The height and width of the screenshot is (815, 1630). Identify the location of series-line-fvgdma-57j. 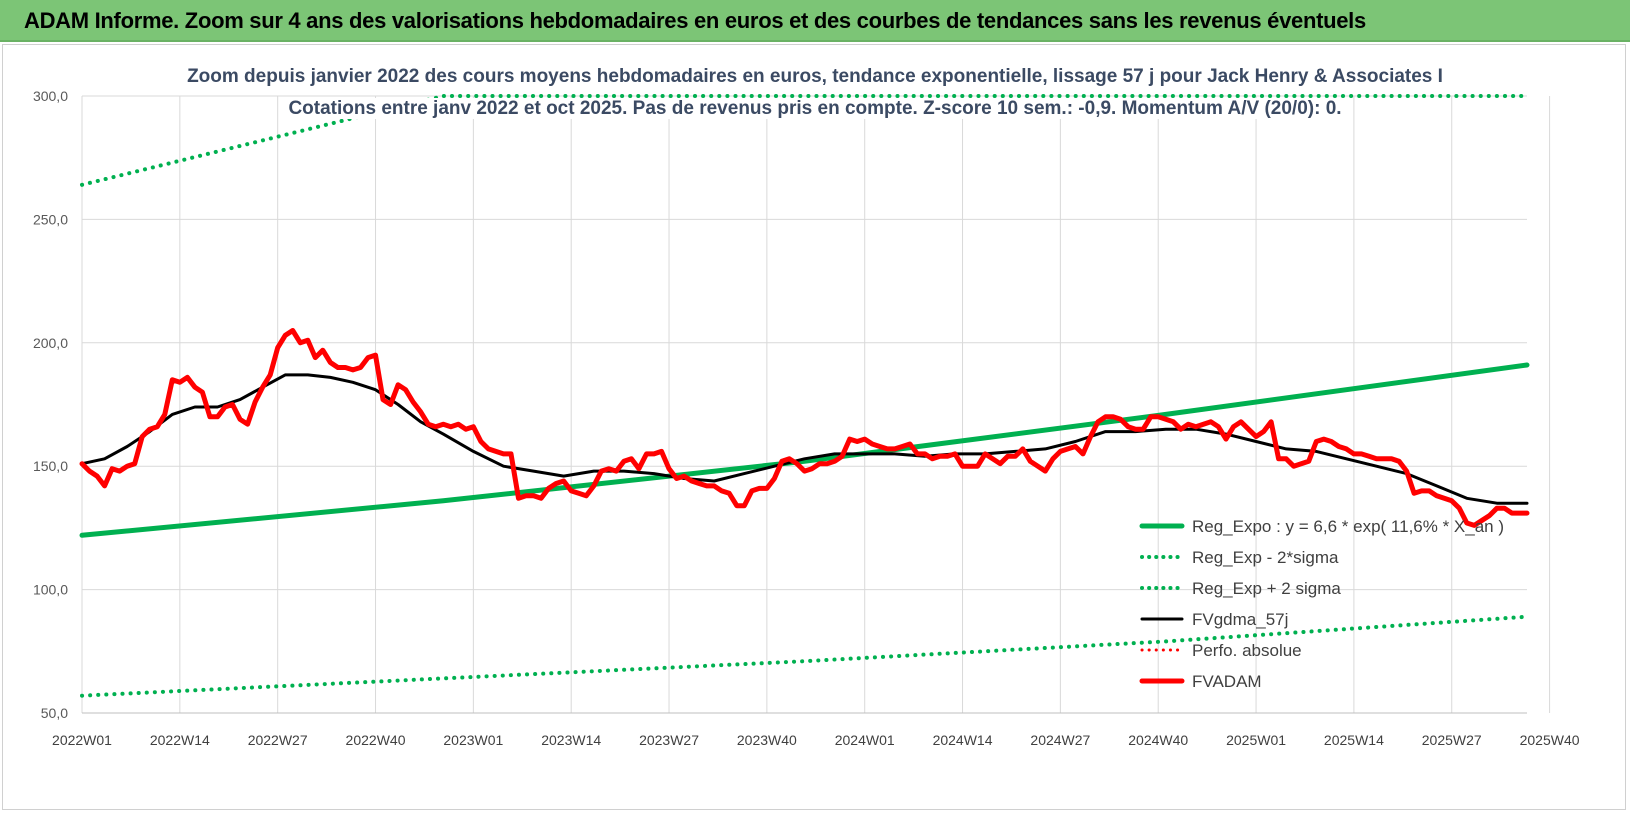
(804, 439).